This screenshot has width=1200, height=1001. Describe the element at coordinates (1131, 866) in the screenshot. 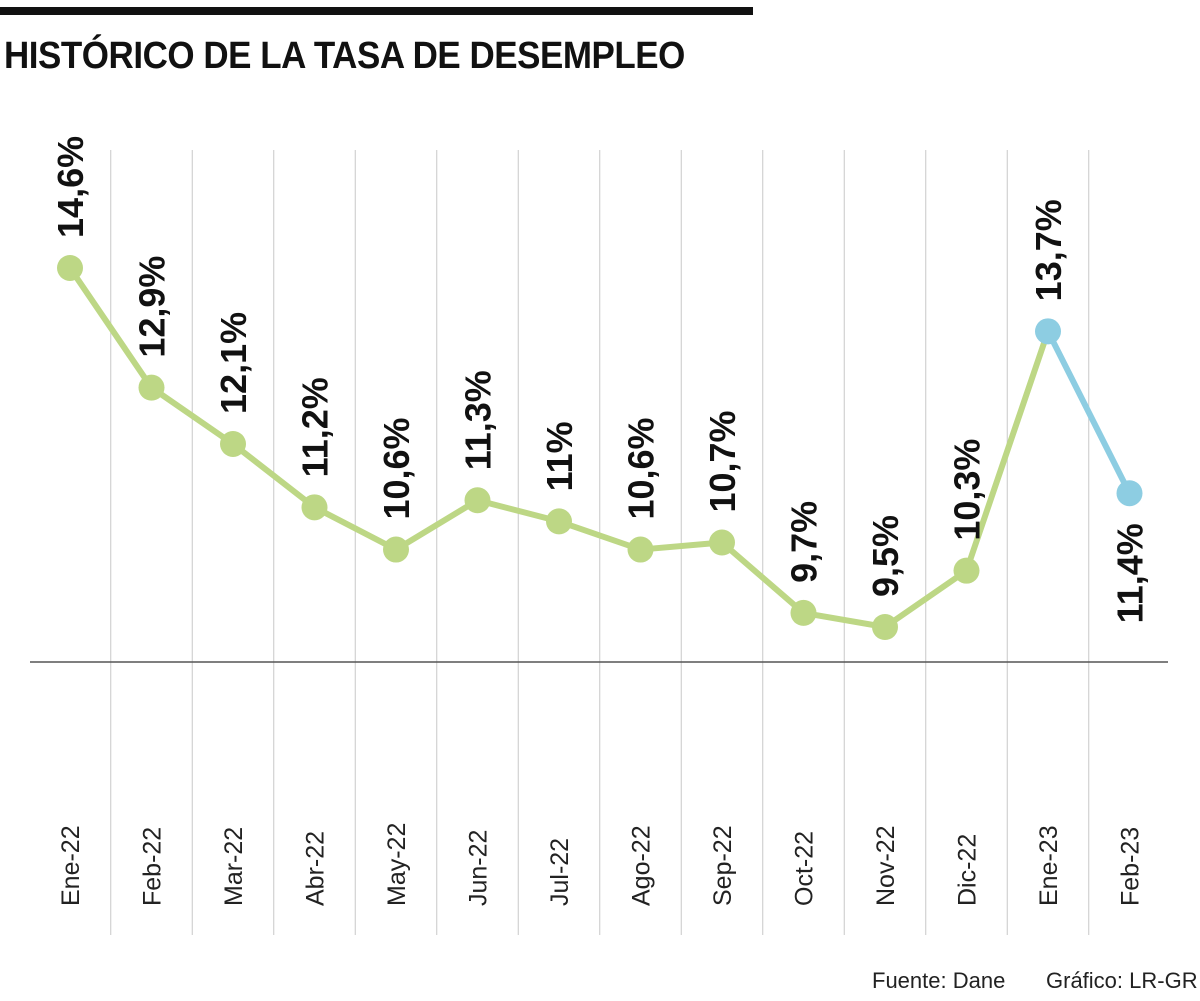

I see `x-tick-label: Feb-23` at that location.